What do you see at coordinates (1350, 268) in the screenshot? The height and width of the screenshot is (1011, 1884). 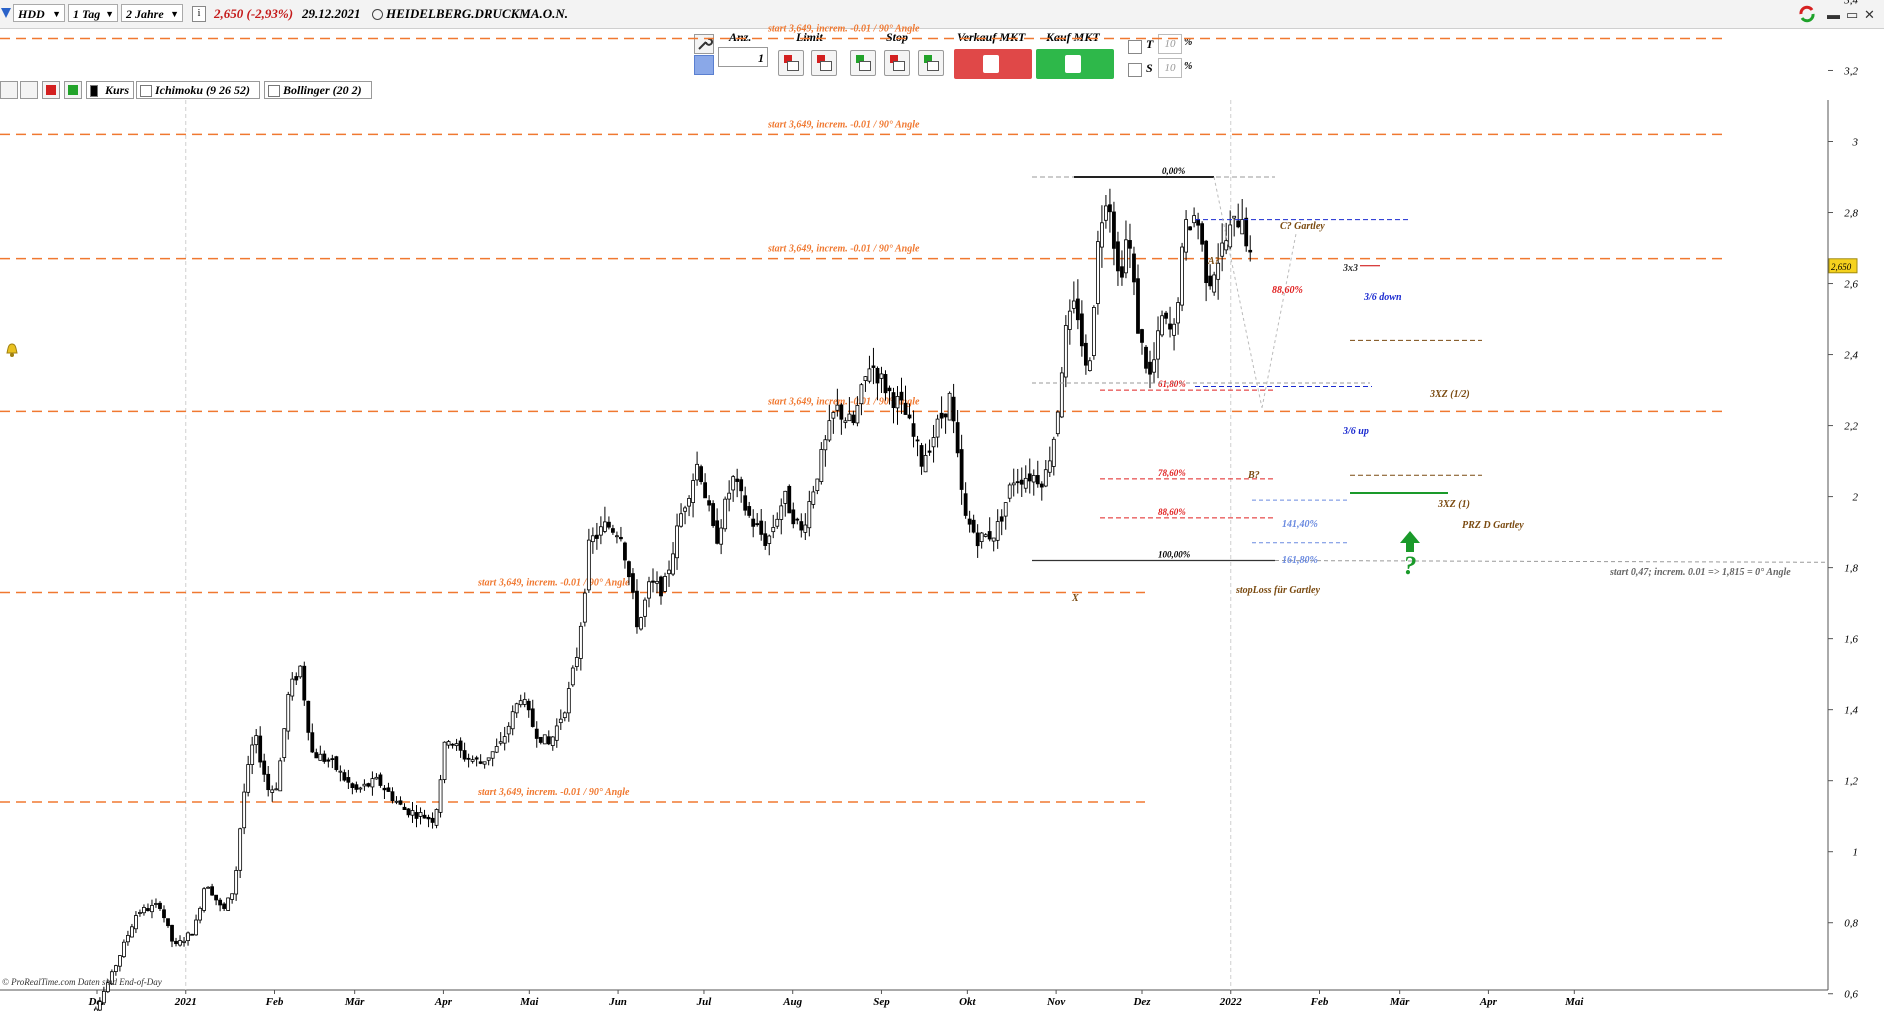 I see `annotation-label: 3x3` at bounding box center [1350, 268].